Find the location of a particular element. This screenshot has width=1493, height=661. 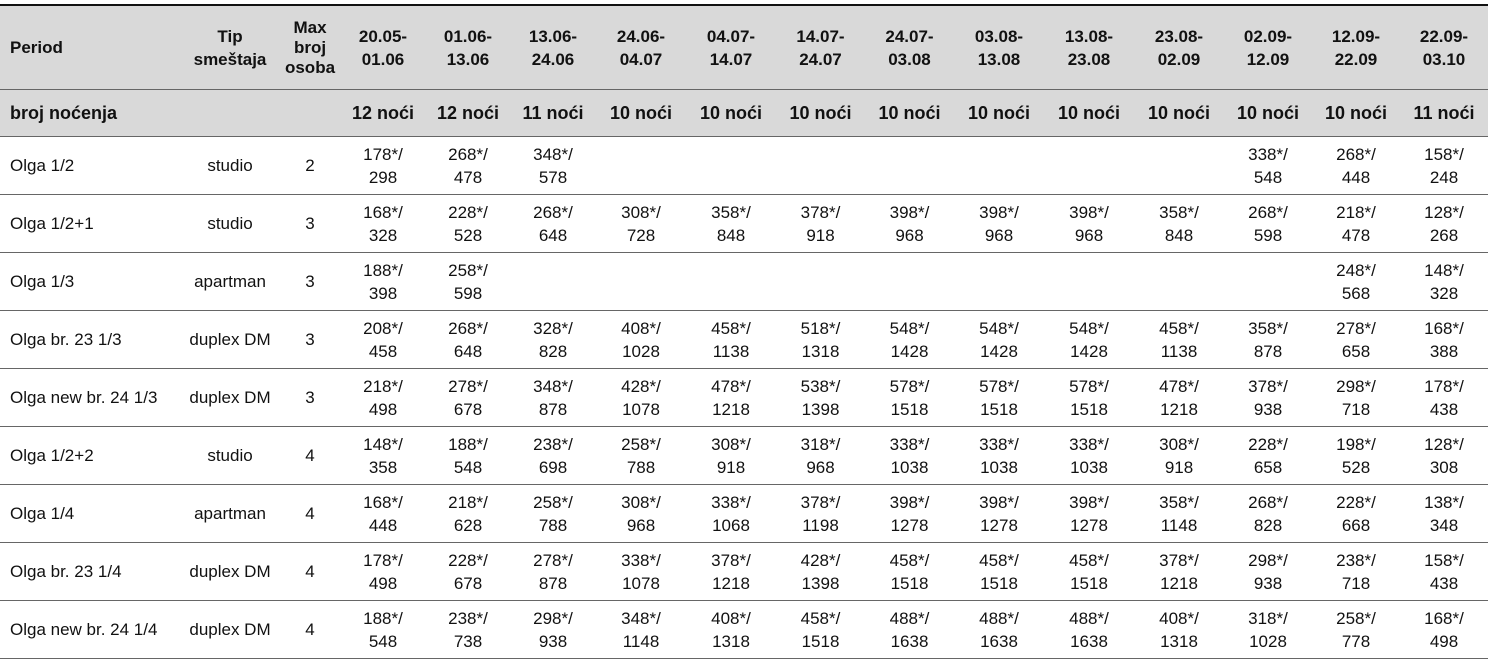

price-cell: 578*/ 1518 is located at coordinates (999, 397).